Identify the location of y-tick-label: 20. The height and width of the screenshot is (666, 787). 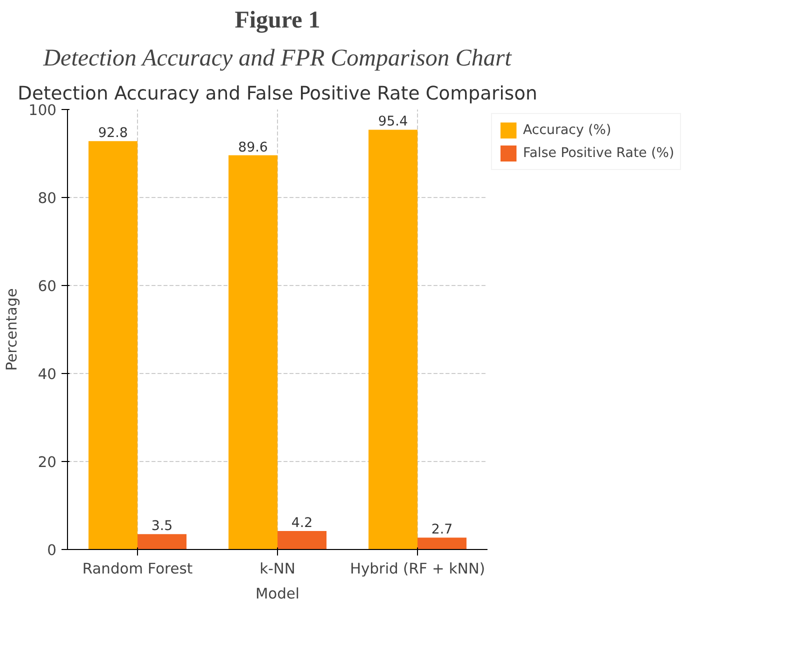
(47, 462).